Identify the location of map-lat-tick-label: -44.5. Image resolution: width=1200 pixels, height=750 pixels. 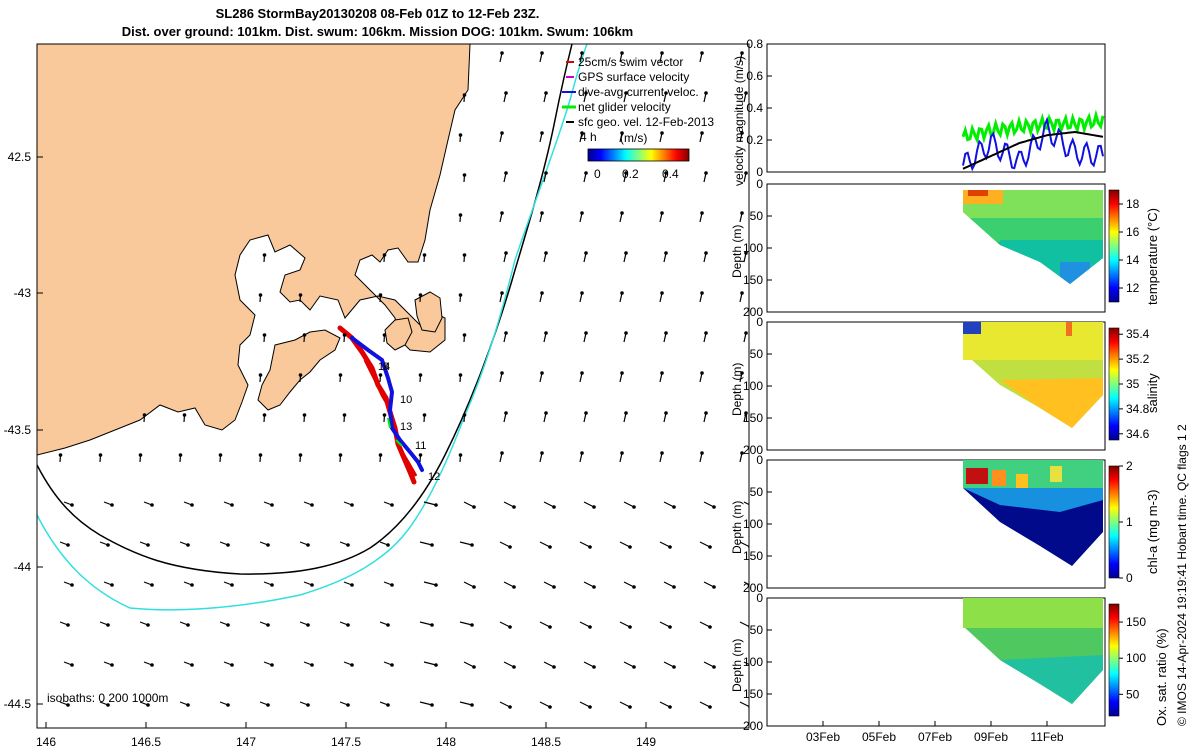
(18, 704).